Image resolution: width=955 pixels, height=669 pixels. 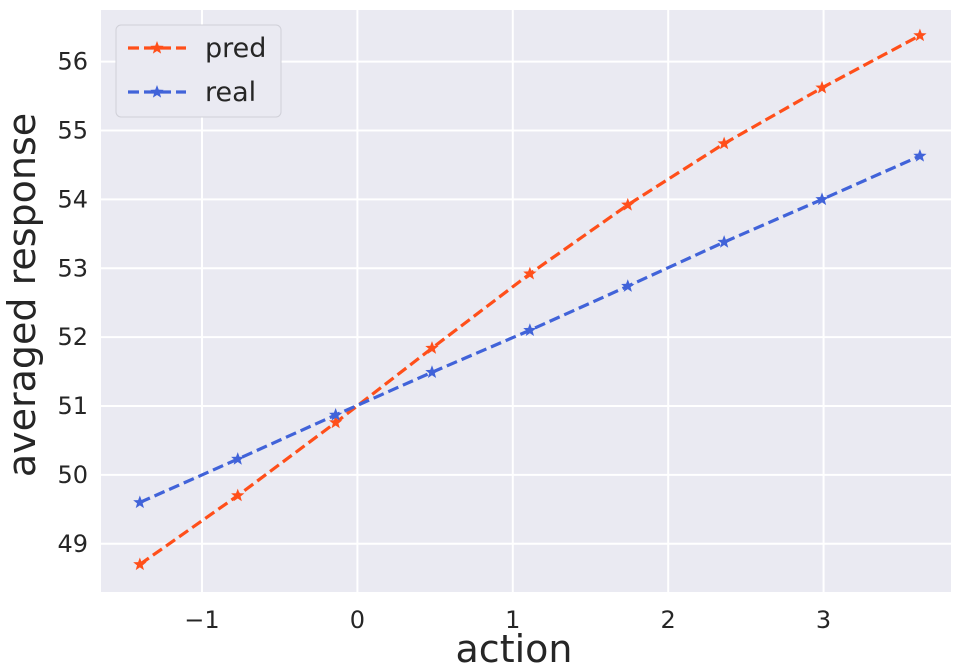 What do you see at coordinates (157, 91) in the screenshot?
I see `legend-marker-real` at bounding box center [157, 91].